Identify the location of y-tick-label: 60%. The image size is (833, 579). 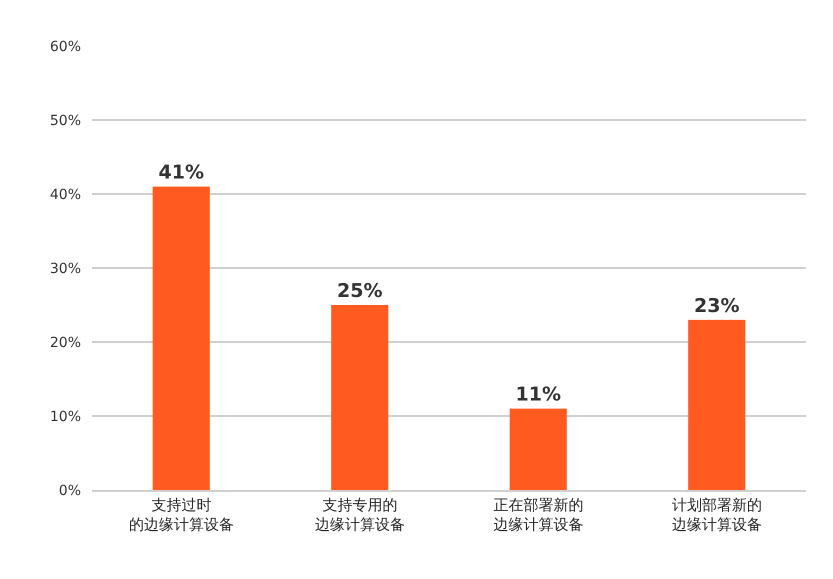
(65, 46).